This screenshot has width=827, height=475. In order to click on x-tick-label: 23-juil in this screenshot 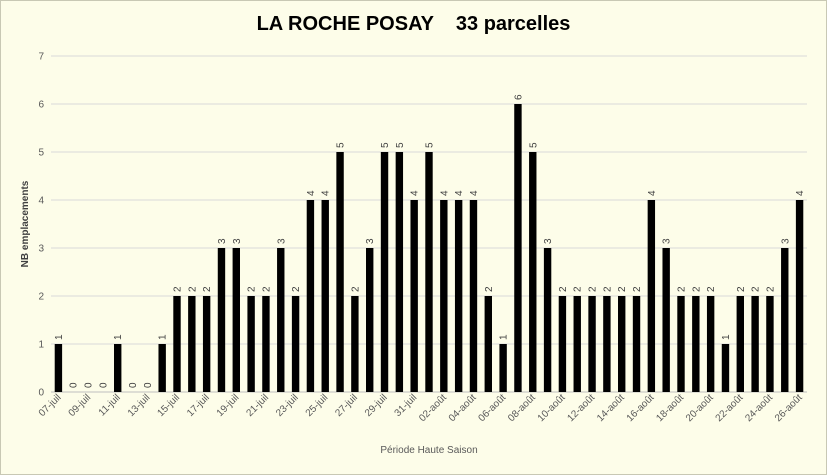, I will do `click(287, 405)`.